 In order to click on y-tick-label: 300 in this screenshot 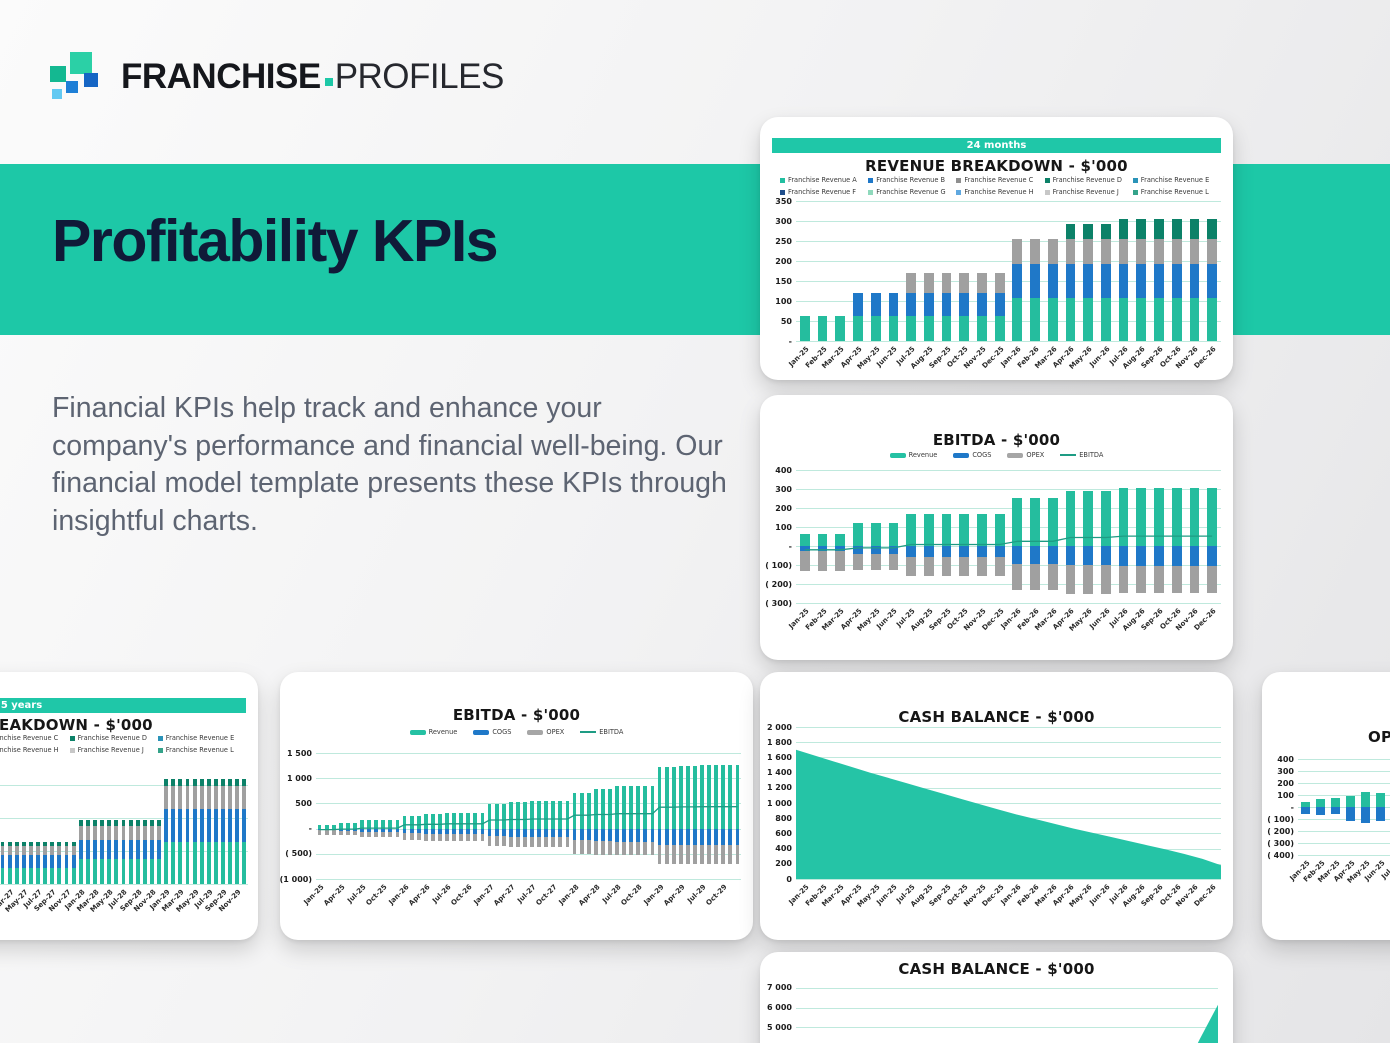, I will do `click(1285, 771)`.